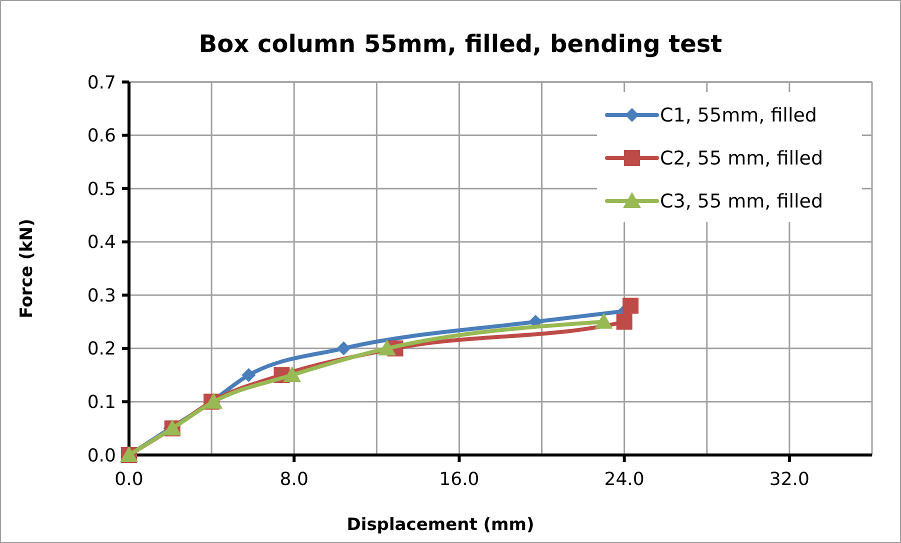  I want to click on x-tick-label: 8.0, so click(294, 479).